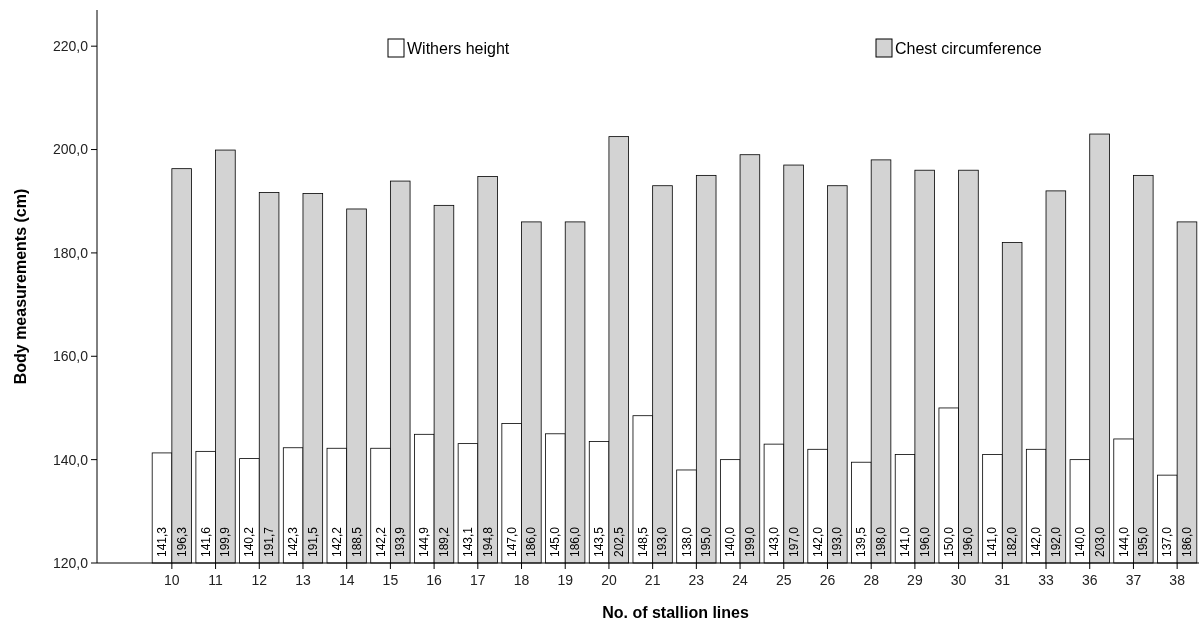 The image size is (1201, 630). What do you see at coordinates (400, 541) in the screenshot?
I see `data-label: 193,9` at bounding box center [400, 541].